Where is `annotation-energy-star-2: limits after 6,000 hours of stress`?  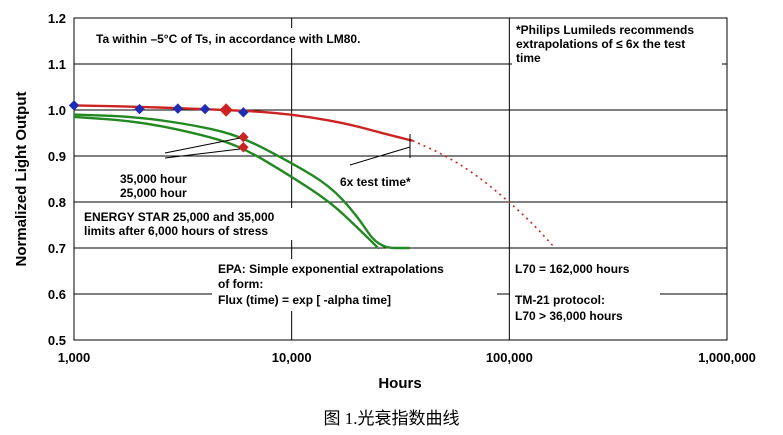 annotation-energy-star-2: limits after 6,000 hours of stress is located at coordinates (176, 231).